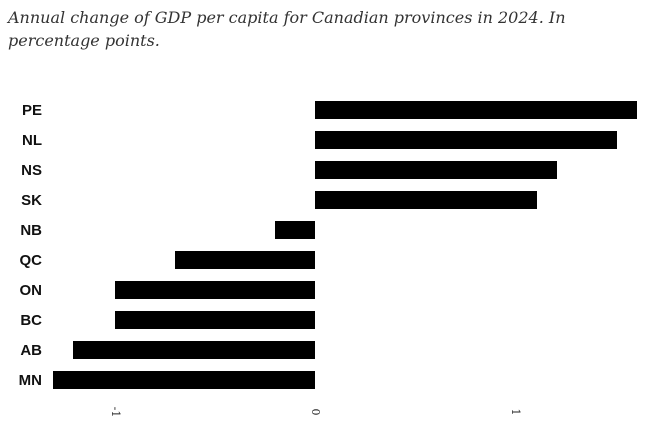  What do you see at coordinates (31, 200) in the screenshot?
I see `category-label-sk: SK` at bounding box center [31, 200].